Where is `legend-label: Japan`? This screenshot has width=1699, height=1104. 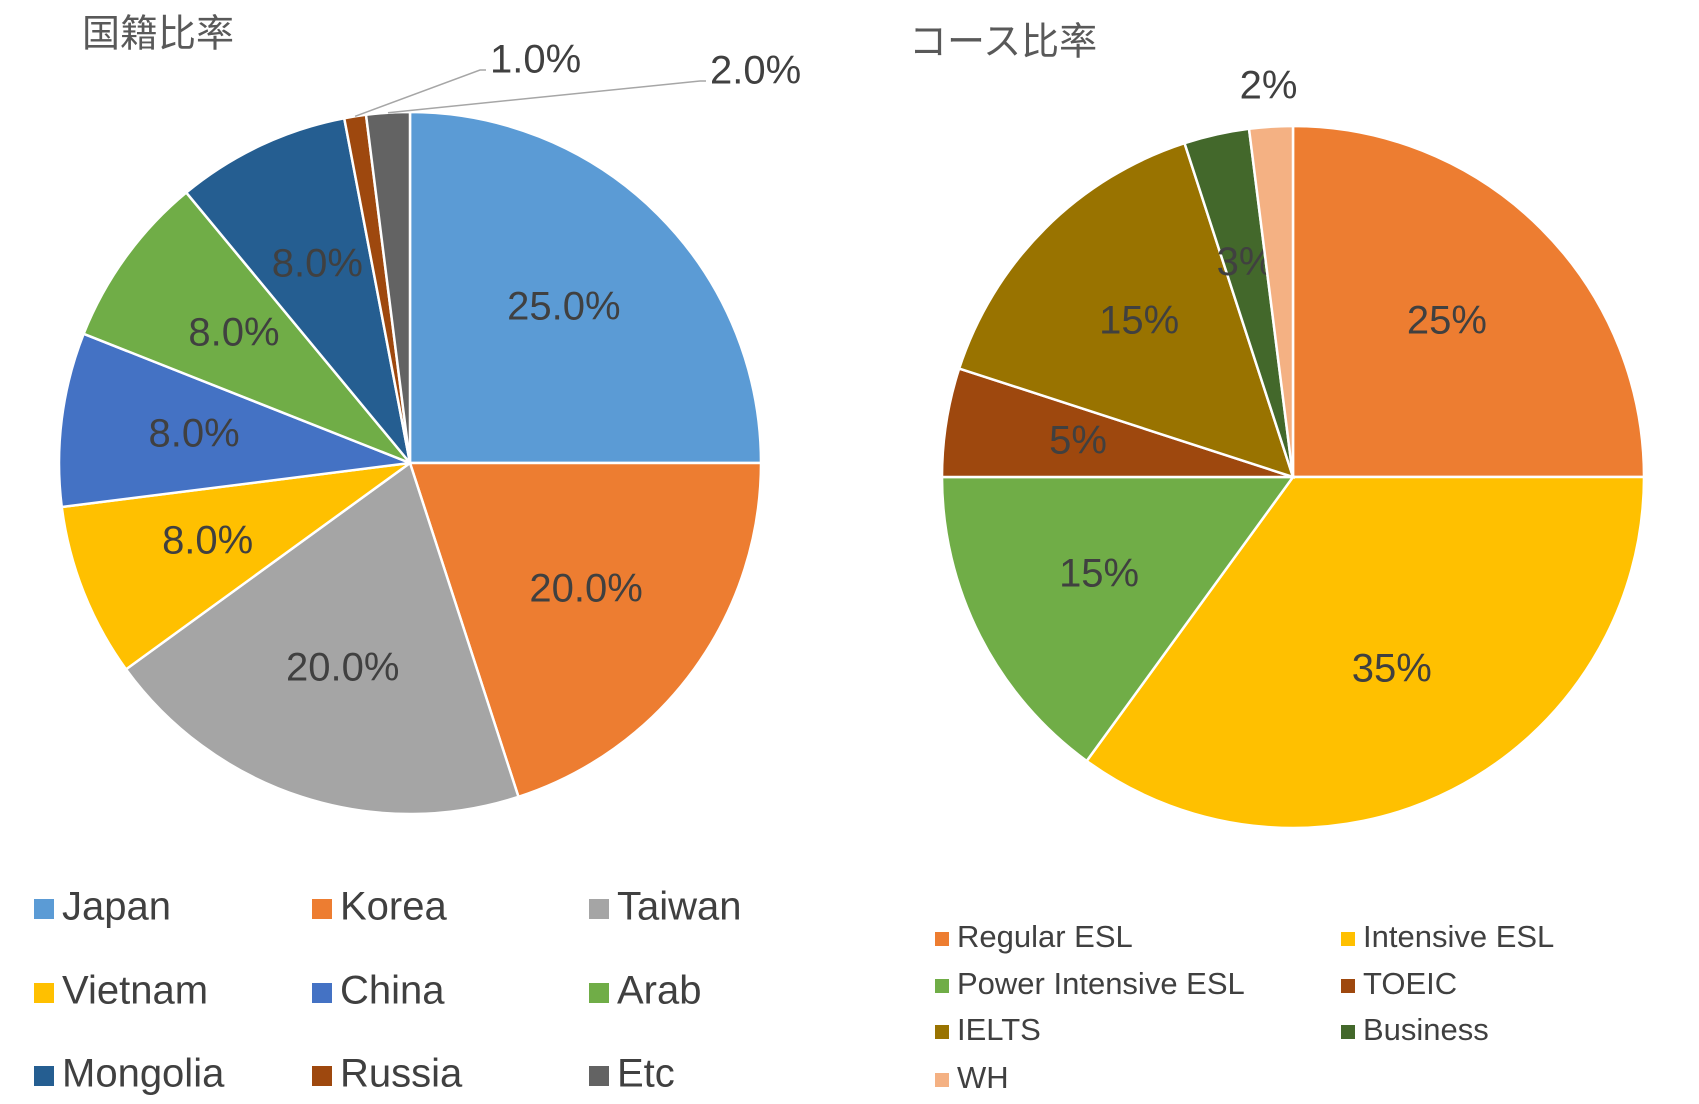 legend-label: Japan is located at coordinates (116, 907).